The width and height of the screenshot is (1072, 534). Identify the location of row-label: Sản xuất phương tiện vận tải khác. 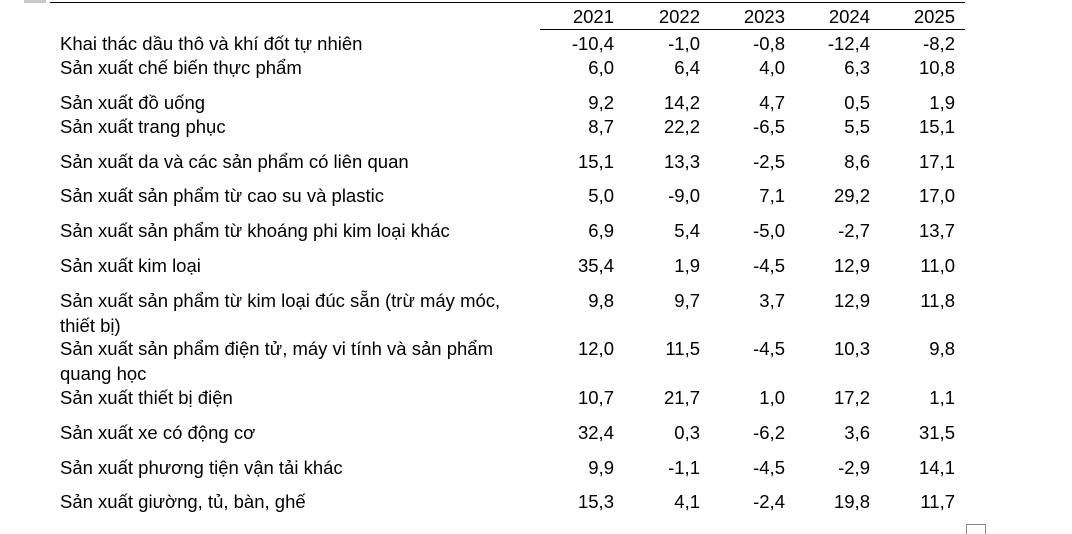
(201, 467).